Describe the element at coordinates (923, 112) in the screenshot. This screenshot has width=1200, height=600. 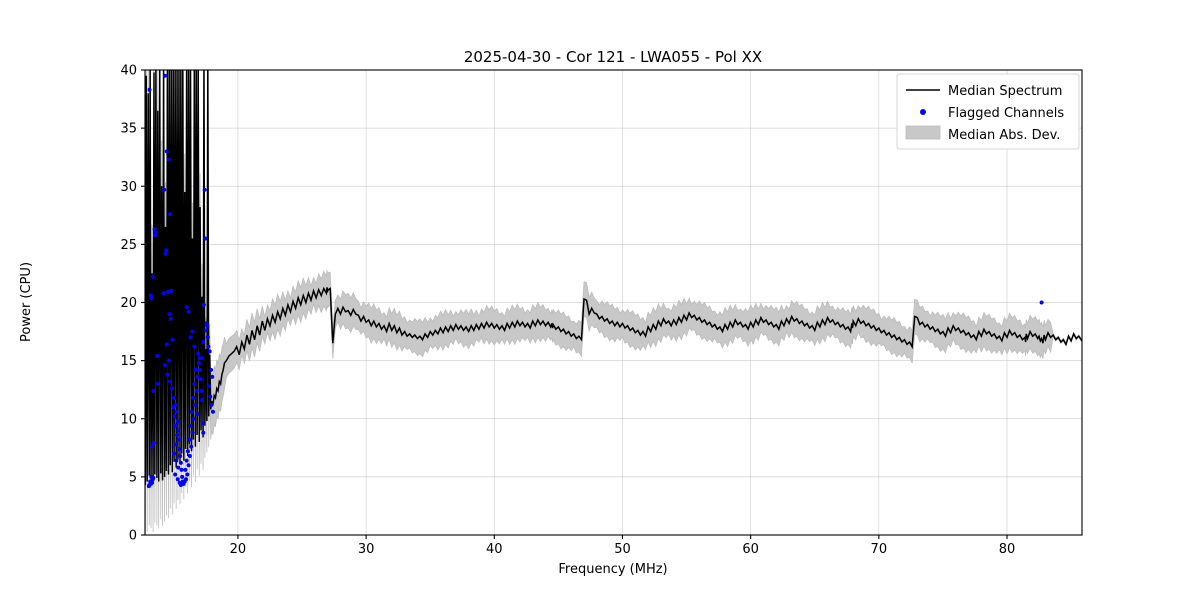
I see `legend-dot-icon` at that location.